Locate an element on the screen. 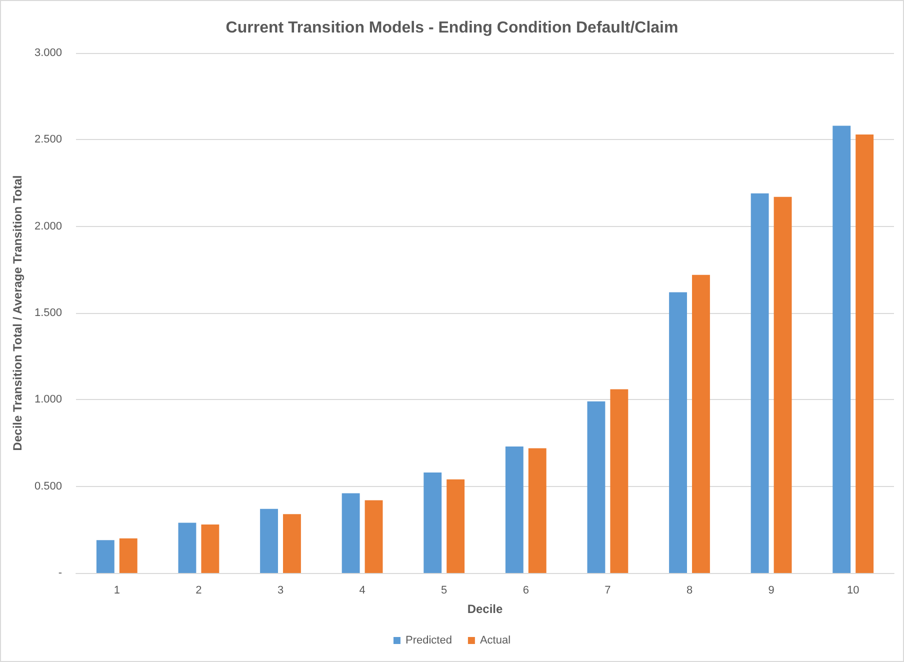 The image size is (904, 662). x-tick-label: 7 is located at coordinates (607, 590).